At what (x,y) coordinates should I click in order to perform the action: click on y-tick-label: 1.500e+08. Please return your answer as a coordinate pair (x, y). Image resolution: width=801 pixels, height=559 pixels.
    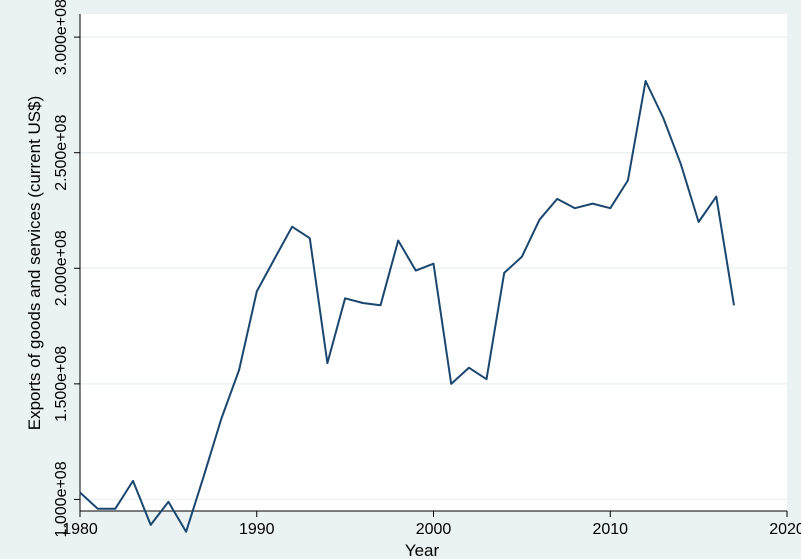
    Looking at the image, I should click on (61, 384).